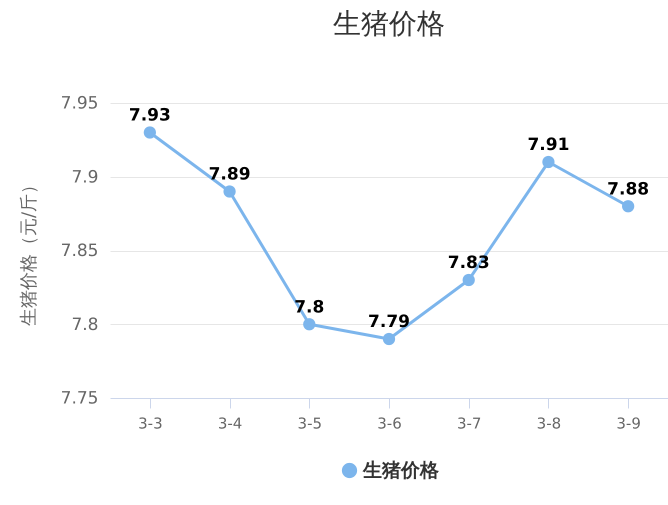 This screenshot has width=668, height=505. I want to click on data-label: 7.89, so click(229, 174).